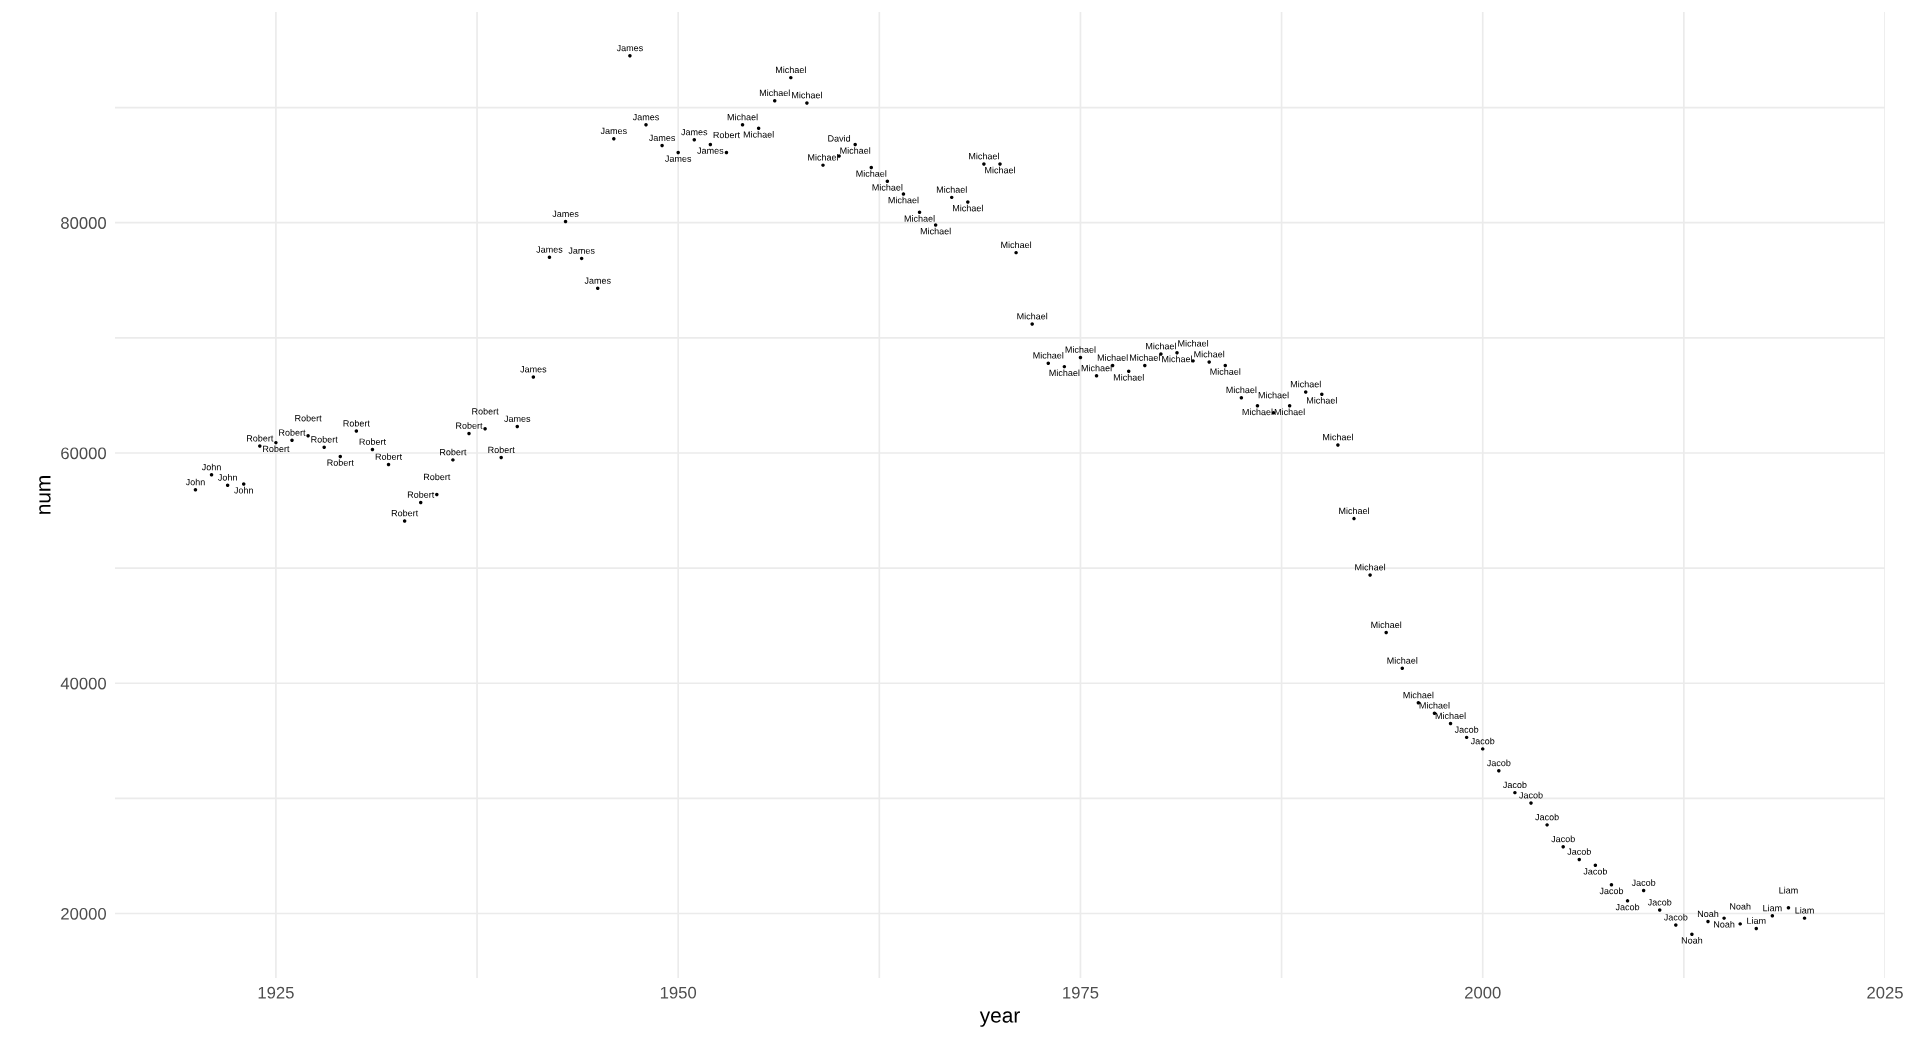 This screenshot has height=1051, width=1919. What do you see at coordinates (1081, 992) in the screenshot?
I see `x-tick-label: 1975` at bounding box center [1081, 992].